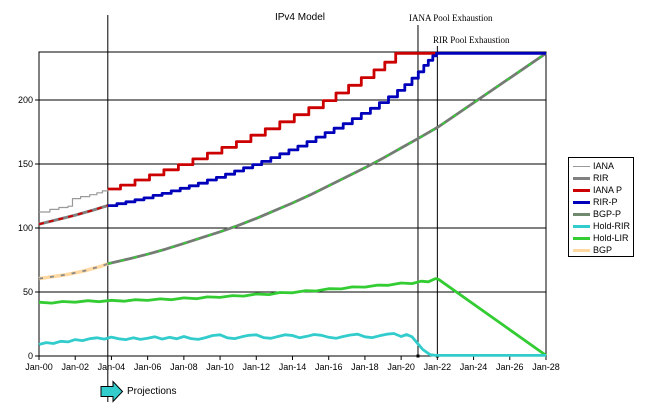 The width and height of the screenshot is (656, 408). Describe the element at coordinates (257, 367) in the screenshot. I see `x-tick-label: Jan-12` at that location.